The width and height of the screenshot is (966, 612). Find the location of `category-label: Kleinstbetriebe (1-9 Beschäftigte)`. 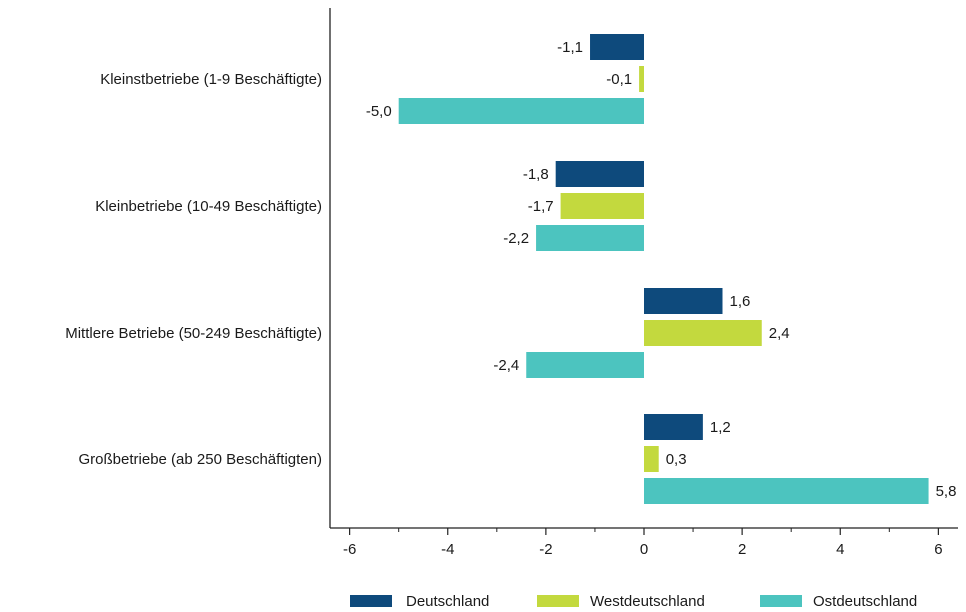

category-label: Kleinstbetriebe (1-9 Beschäftigte) is located at coordinates (211, 79).